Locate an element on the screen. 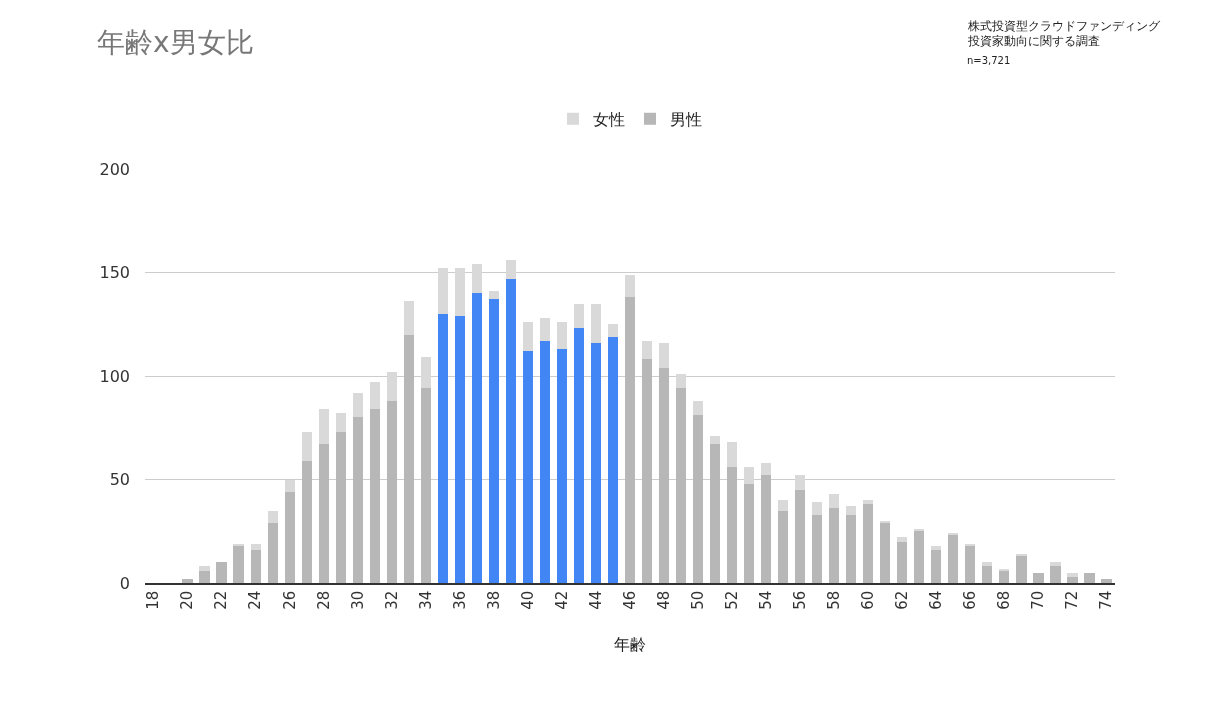  x-tick-label: 72 is located at coordinates (1072, 600).